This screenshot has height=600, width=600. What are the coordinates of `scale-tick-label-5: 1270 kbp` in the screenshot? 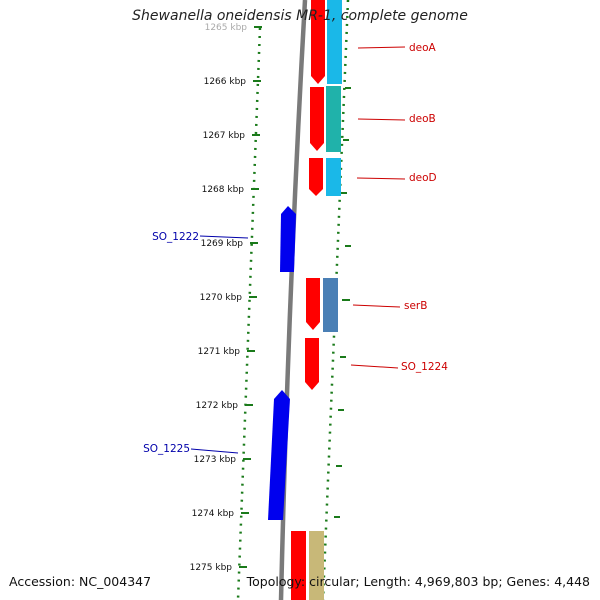 It's located at (221, 298).